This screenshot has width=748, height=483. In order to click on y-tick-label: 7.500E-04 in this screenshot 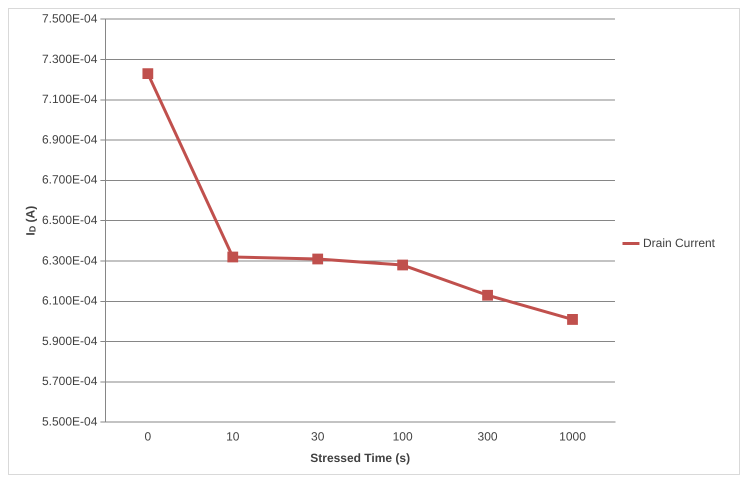, I will do `click(70, 19)`.